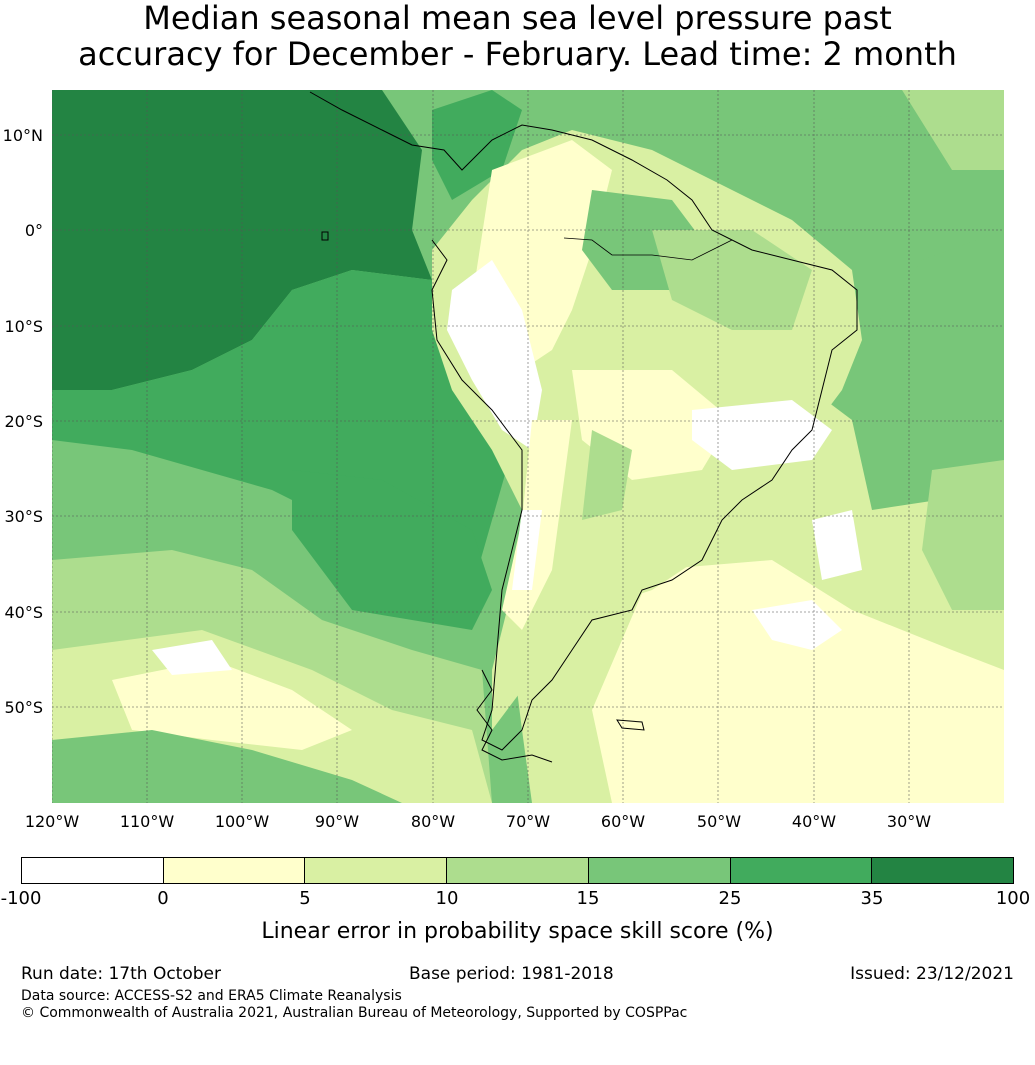  Describe the element at coordinates (337, 821) in the screenshot. I see `lon-label-90w: 90°W` at that location.